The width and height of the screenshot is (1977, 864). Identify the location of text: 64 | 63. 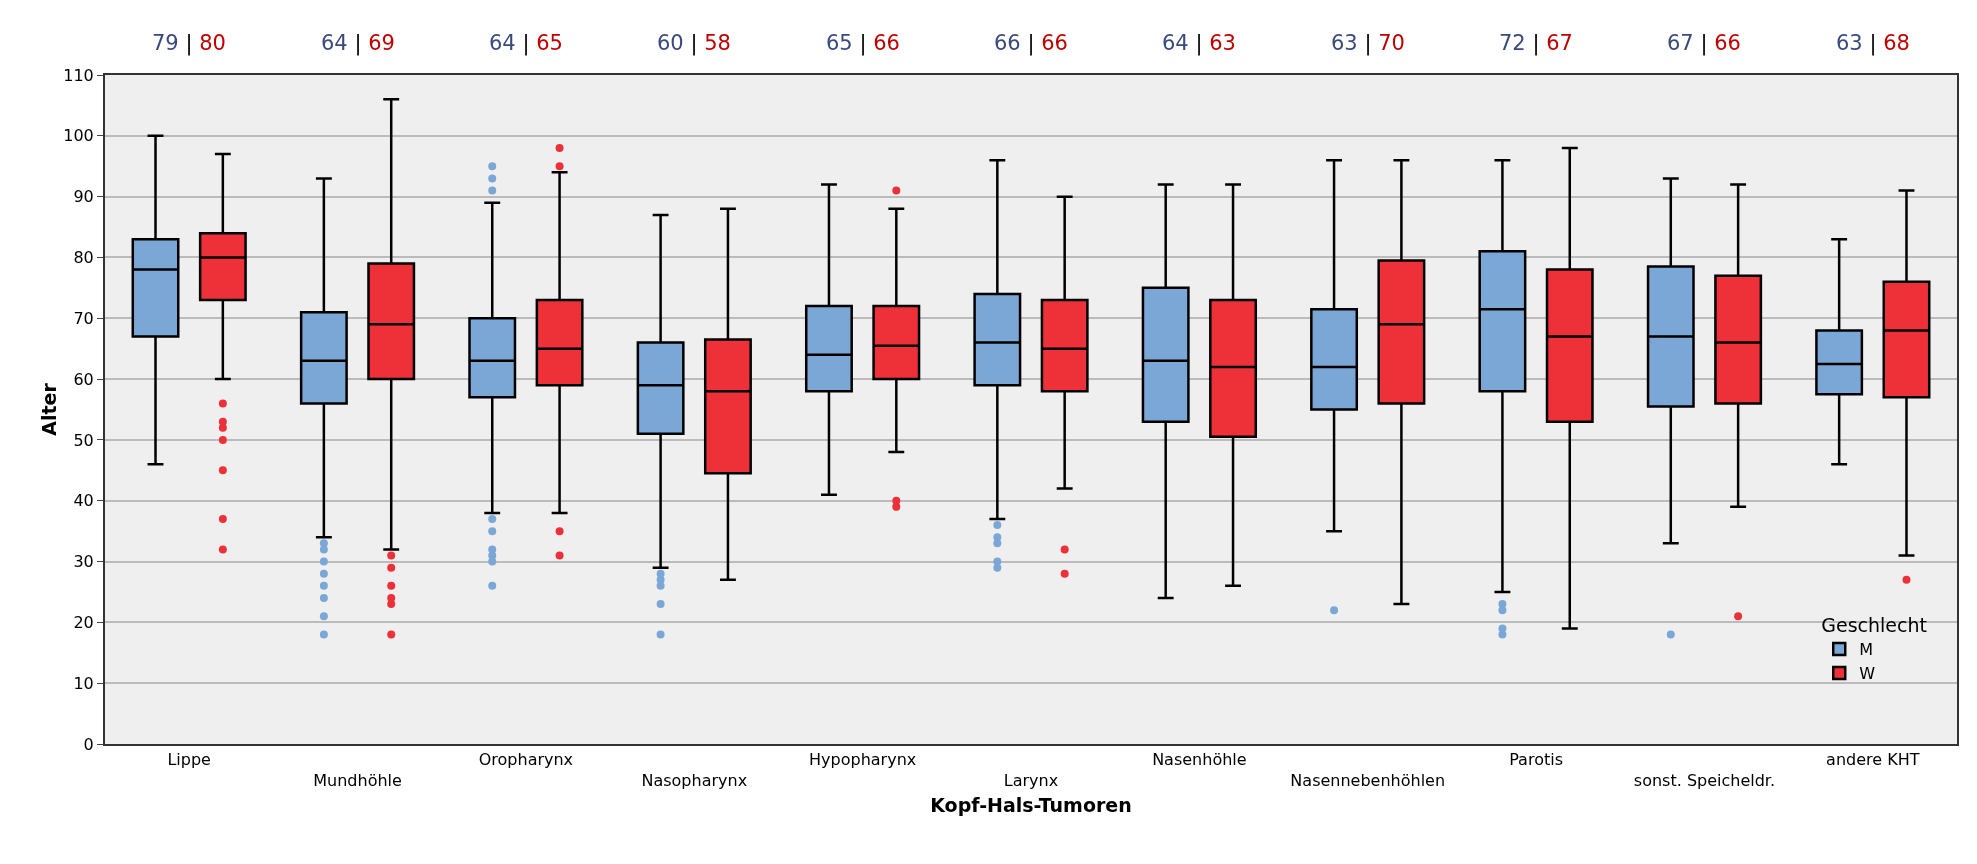
(1199, 43).